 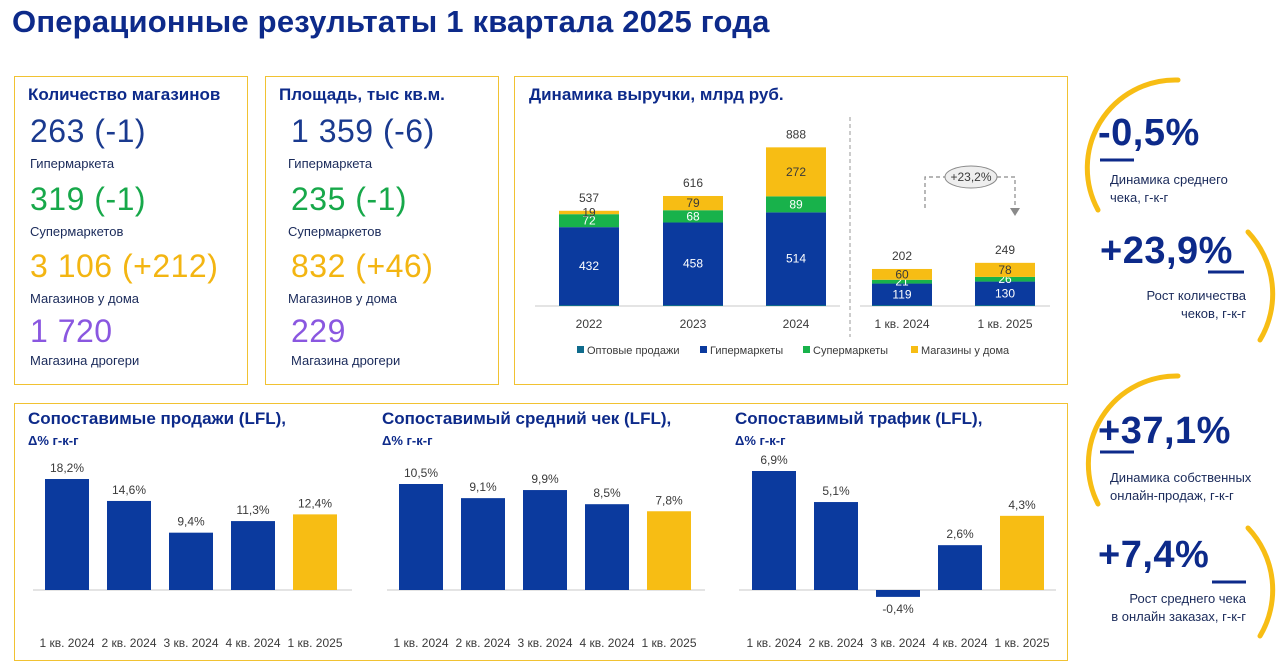 What do you see at coordinates (1166, 251) in the screenshot?
I see `kpi-checks-value: +23,9%` at bounding box center [1166, 251].